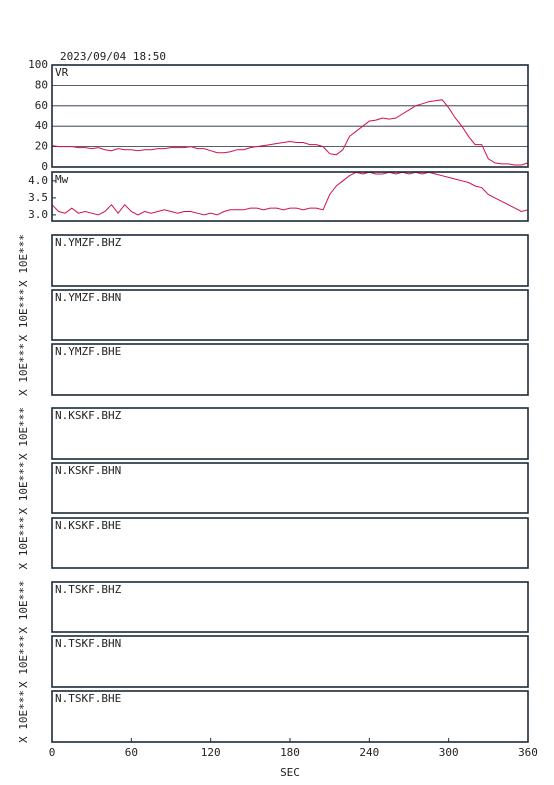 The width and height of the screenshot is (554, 785). What do you see at coordinates (62, 72) in the screenshot?
I see `panel-label: VR` at bounding box center [62, 72].